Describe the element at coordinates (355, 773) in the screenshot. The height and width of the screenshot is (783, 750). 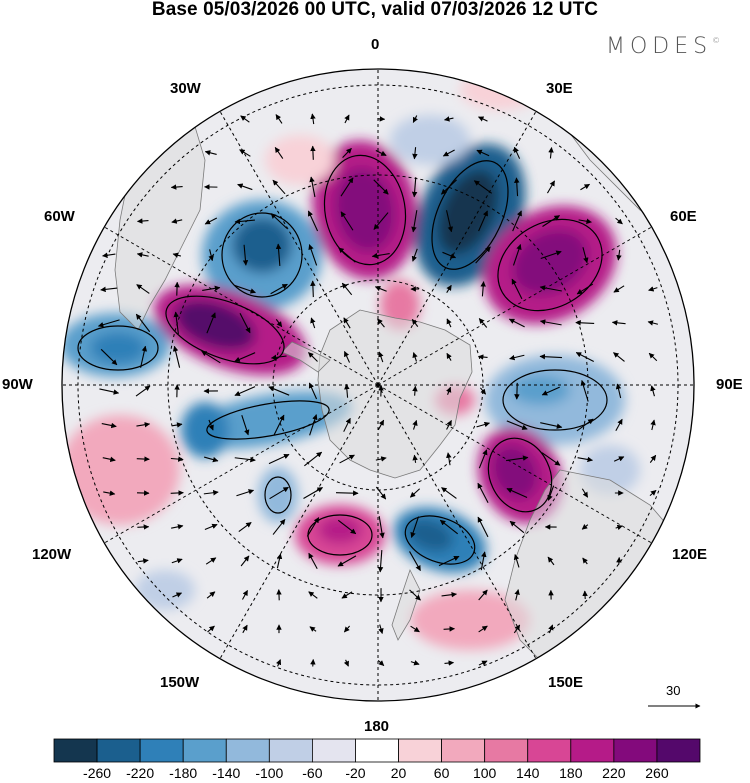
I see `colorbar-tick-label: -20` at that location.